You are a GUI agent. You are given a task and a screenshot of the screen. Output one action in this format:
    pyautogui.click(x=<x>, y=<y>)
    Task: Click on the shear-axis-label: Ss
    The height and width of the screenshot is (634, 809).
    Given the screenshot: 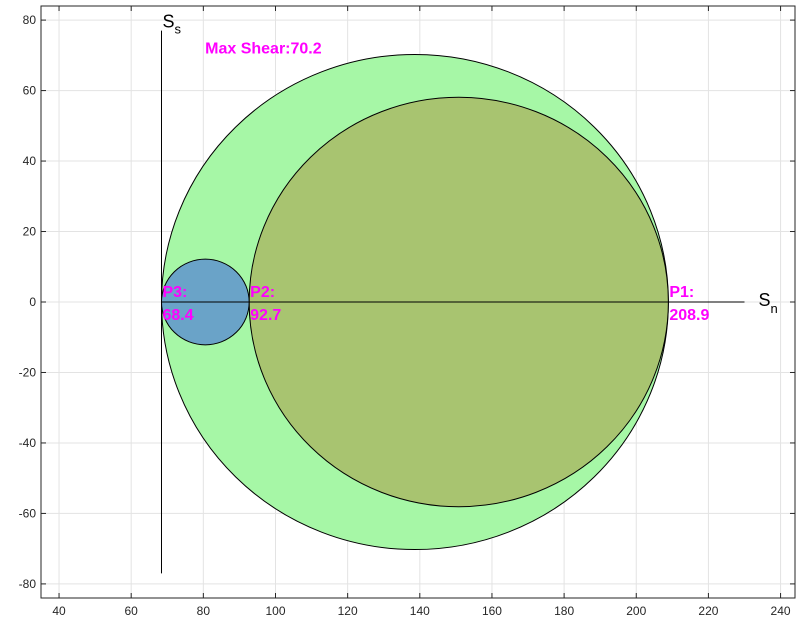 What is the action you would take?
    pyautogui.click(x=171, y=24)
    